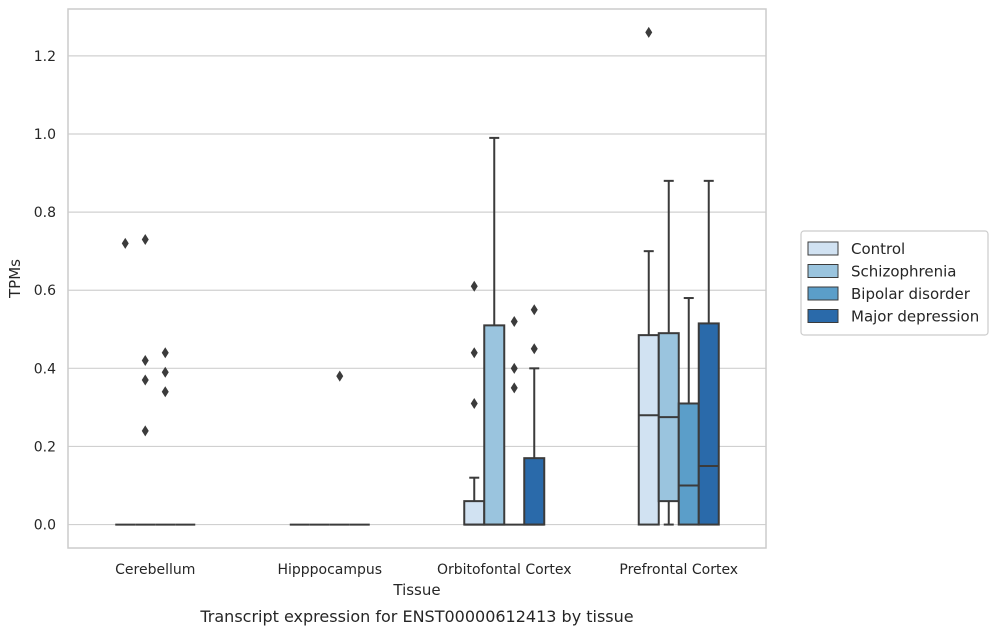  I want to click on x-tick-label: Hipppocampus, so click(329, 570).